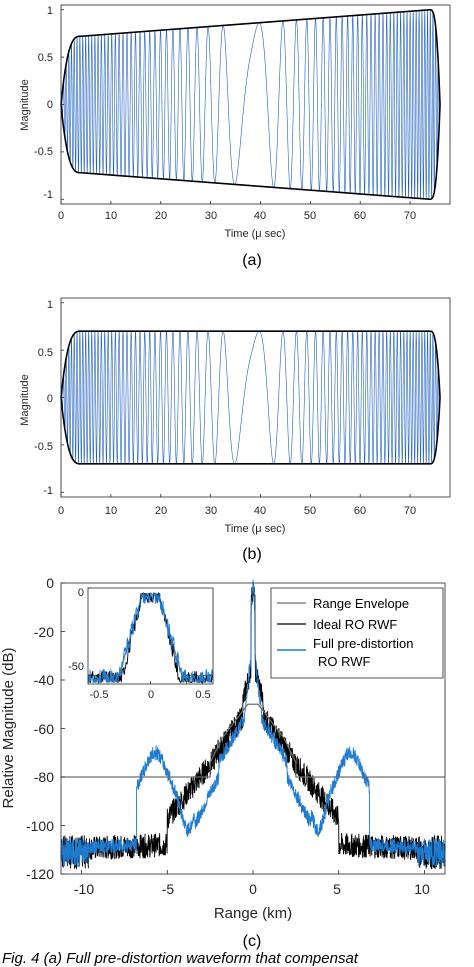  What do you see at coordinates (355, 624) in the screenshot?
I see `legend-label-ideal-ro-rwf: Ideal RO RWF` at bounding box center [355, 624].